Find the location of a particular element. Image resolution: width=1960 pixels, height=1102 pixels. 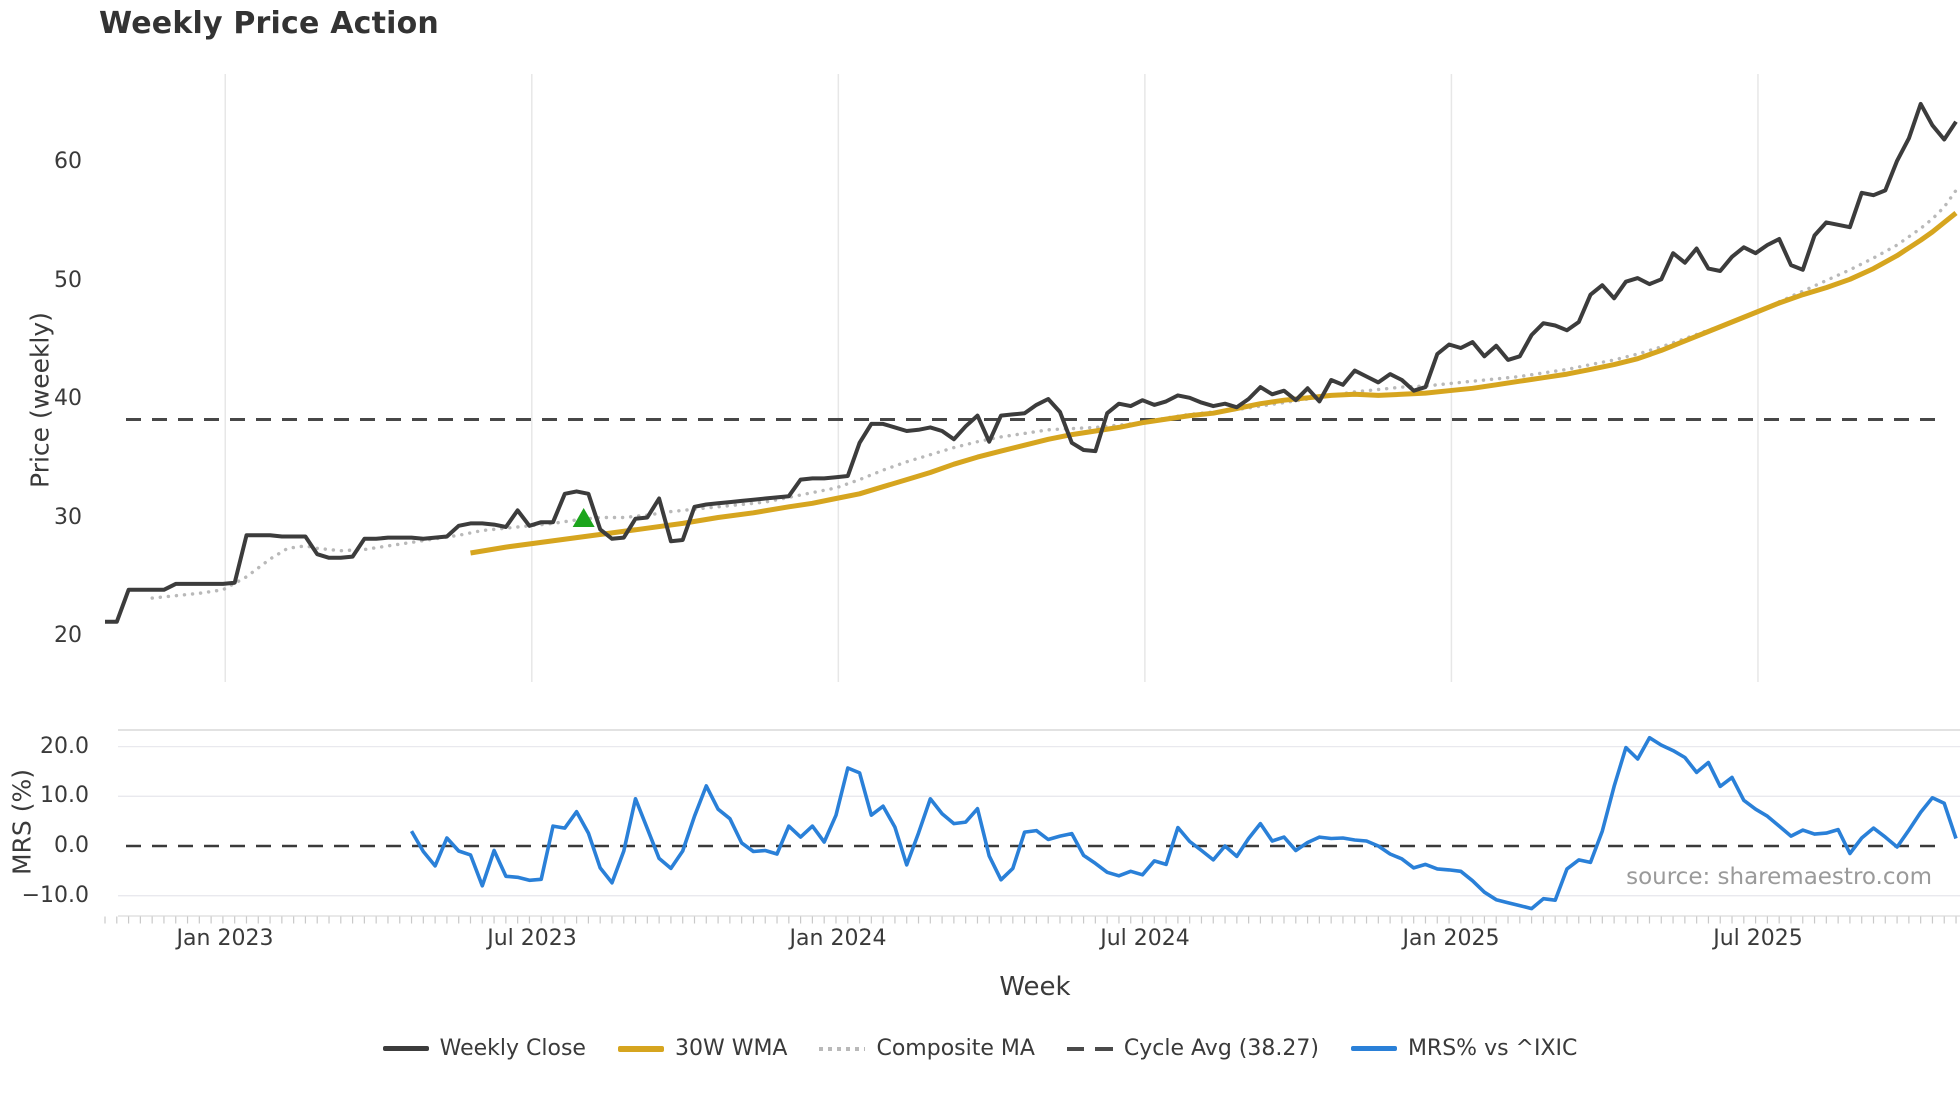

page-title: Weekly Price Action is located at coordinates (269, 23).